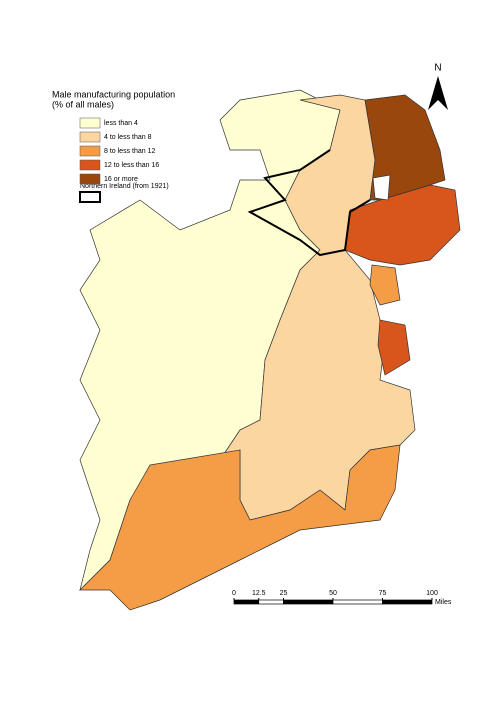  I want to click on scale-unit: Miles, so click(443, 602).